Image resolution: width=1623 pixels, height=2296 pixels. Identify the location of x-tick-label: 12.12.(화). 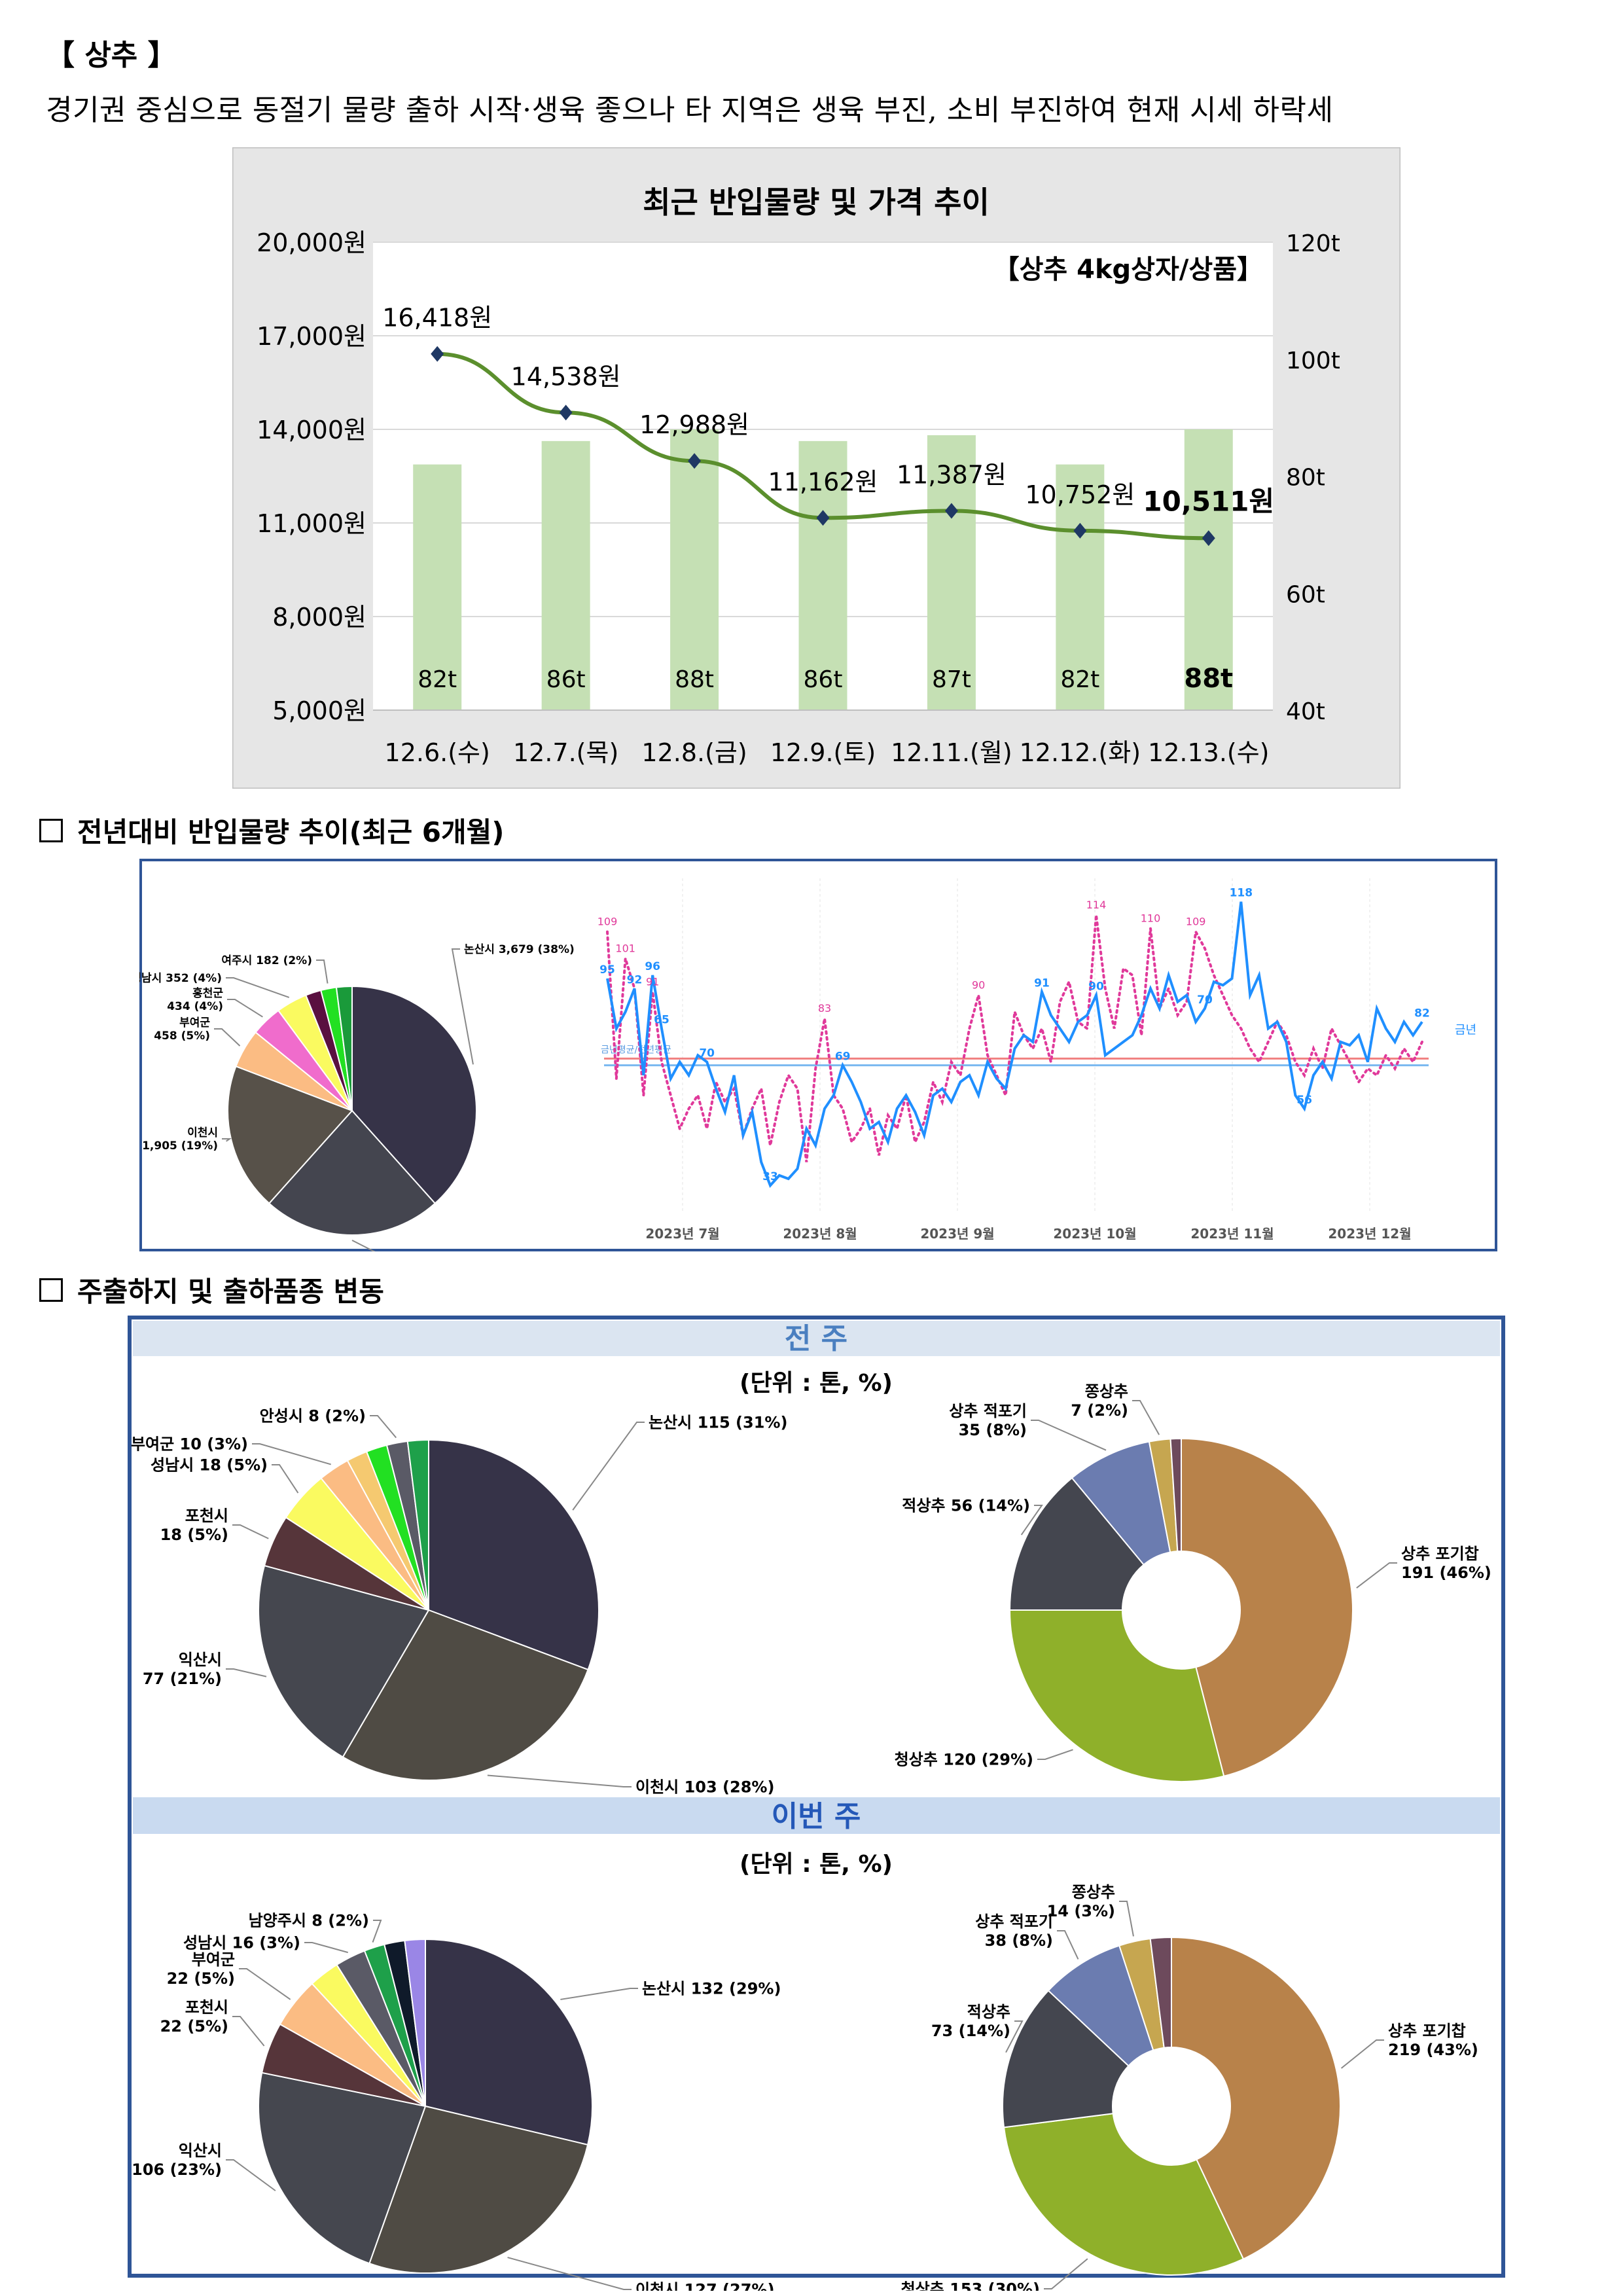
(1080, 752).